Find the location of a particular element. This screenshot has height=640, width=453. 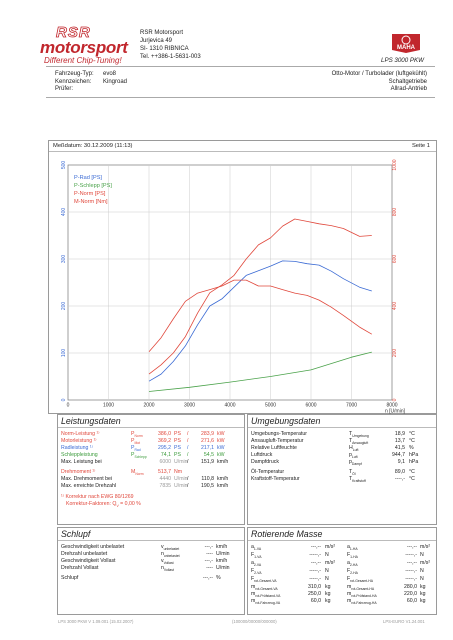

row-value-2: 271,6 is located at coordinates (207, 441).